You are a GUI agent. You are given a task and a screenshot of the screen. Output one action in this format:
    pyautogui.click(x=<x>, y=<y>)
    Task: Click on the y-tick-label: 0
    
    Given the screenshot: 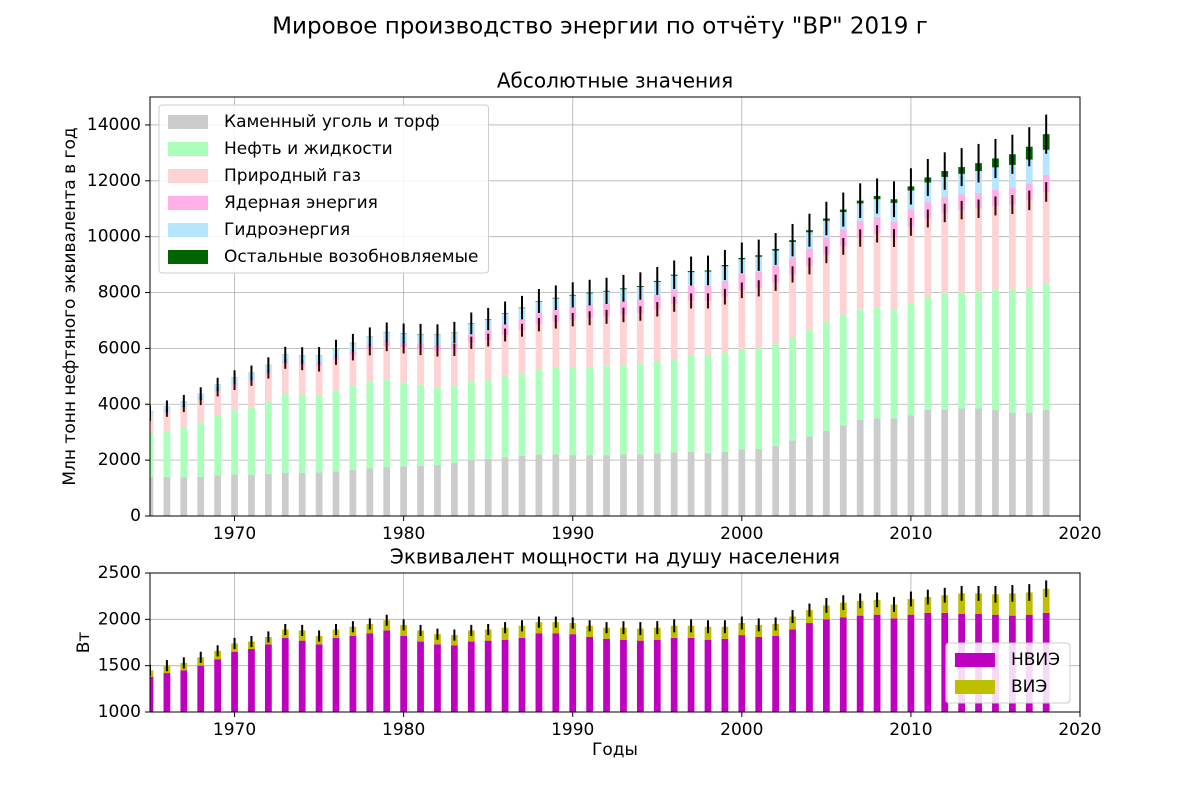 What is the action you would take?
    pyautogui.click(x=135, y=516)
    